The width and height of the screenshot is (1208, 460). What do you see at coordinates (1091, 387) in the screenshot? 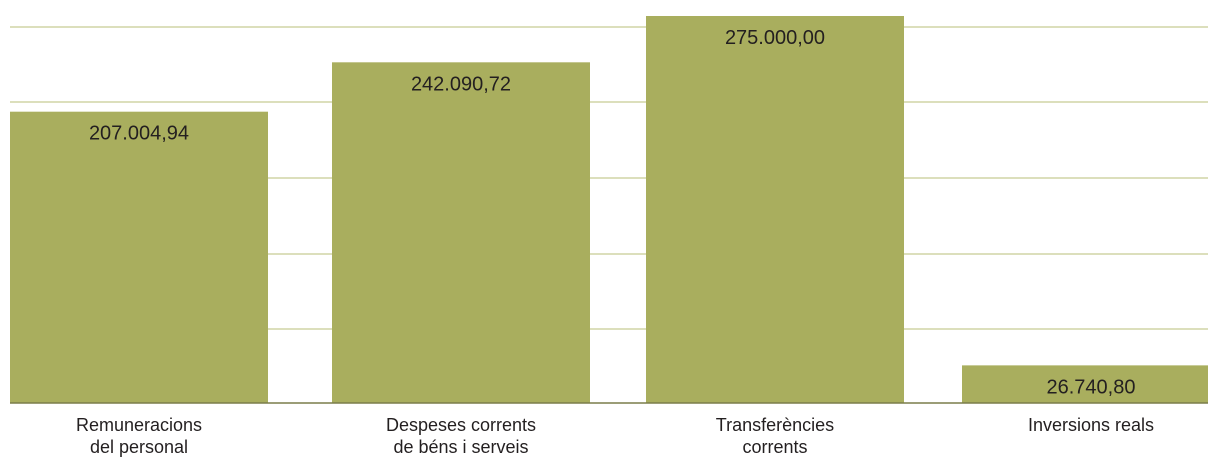
I see `bar-value-label: 26.740,80` at bounding box center [1091, 387].